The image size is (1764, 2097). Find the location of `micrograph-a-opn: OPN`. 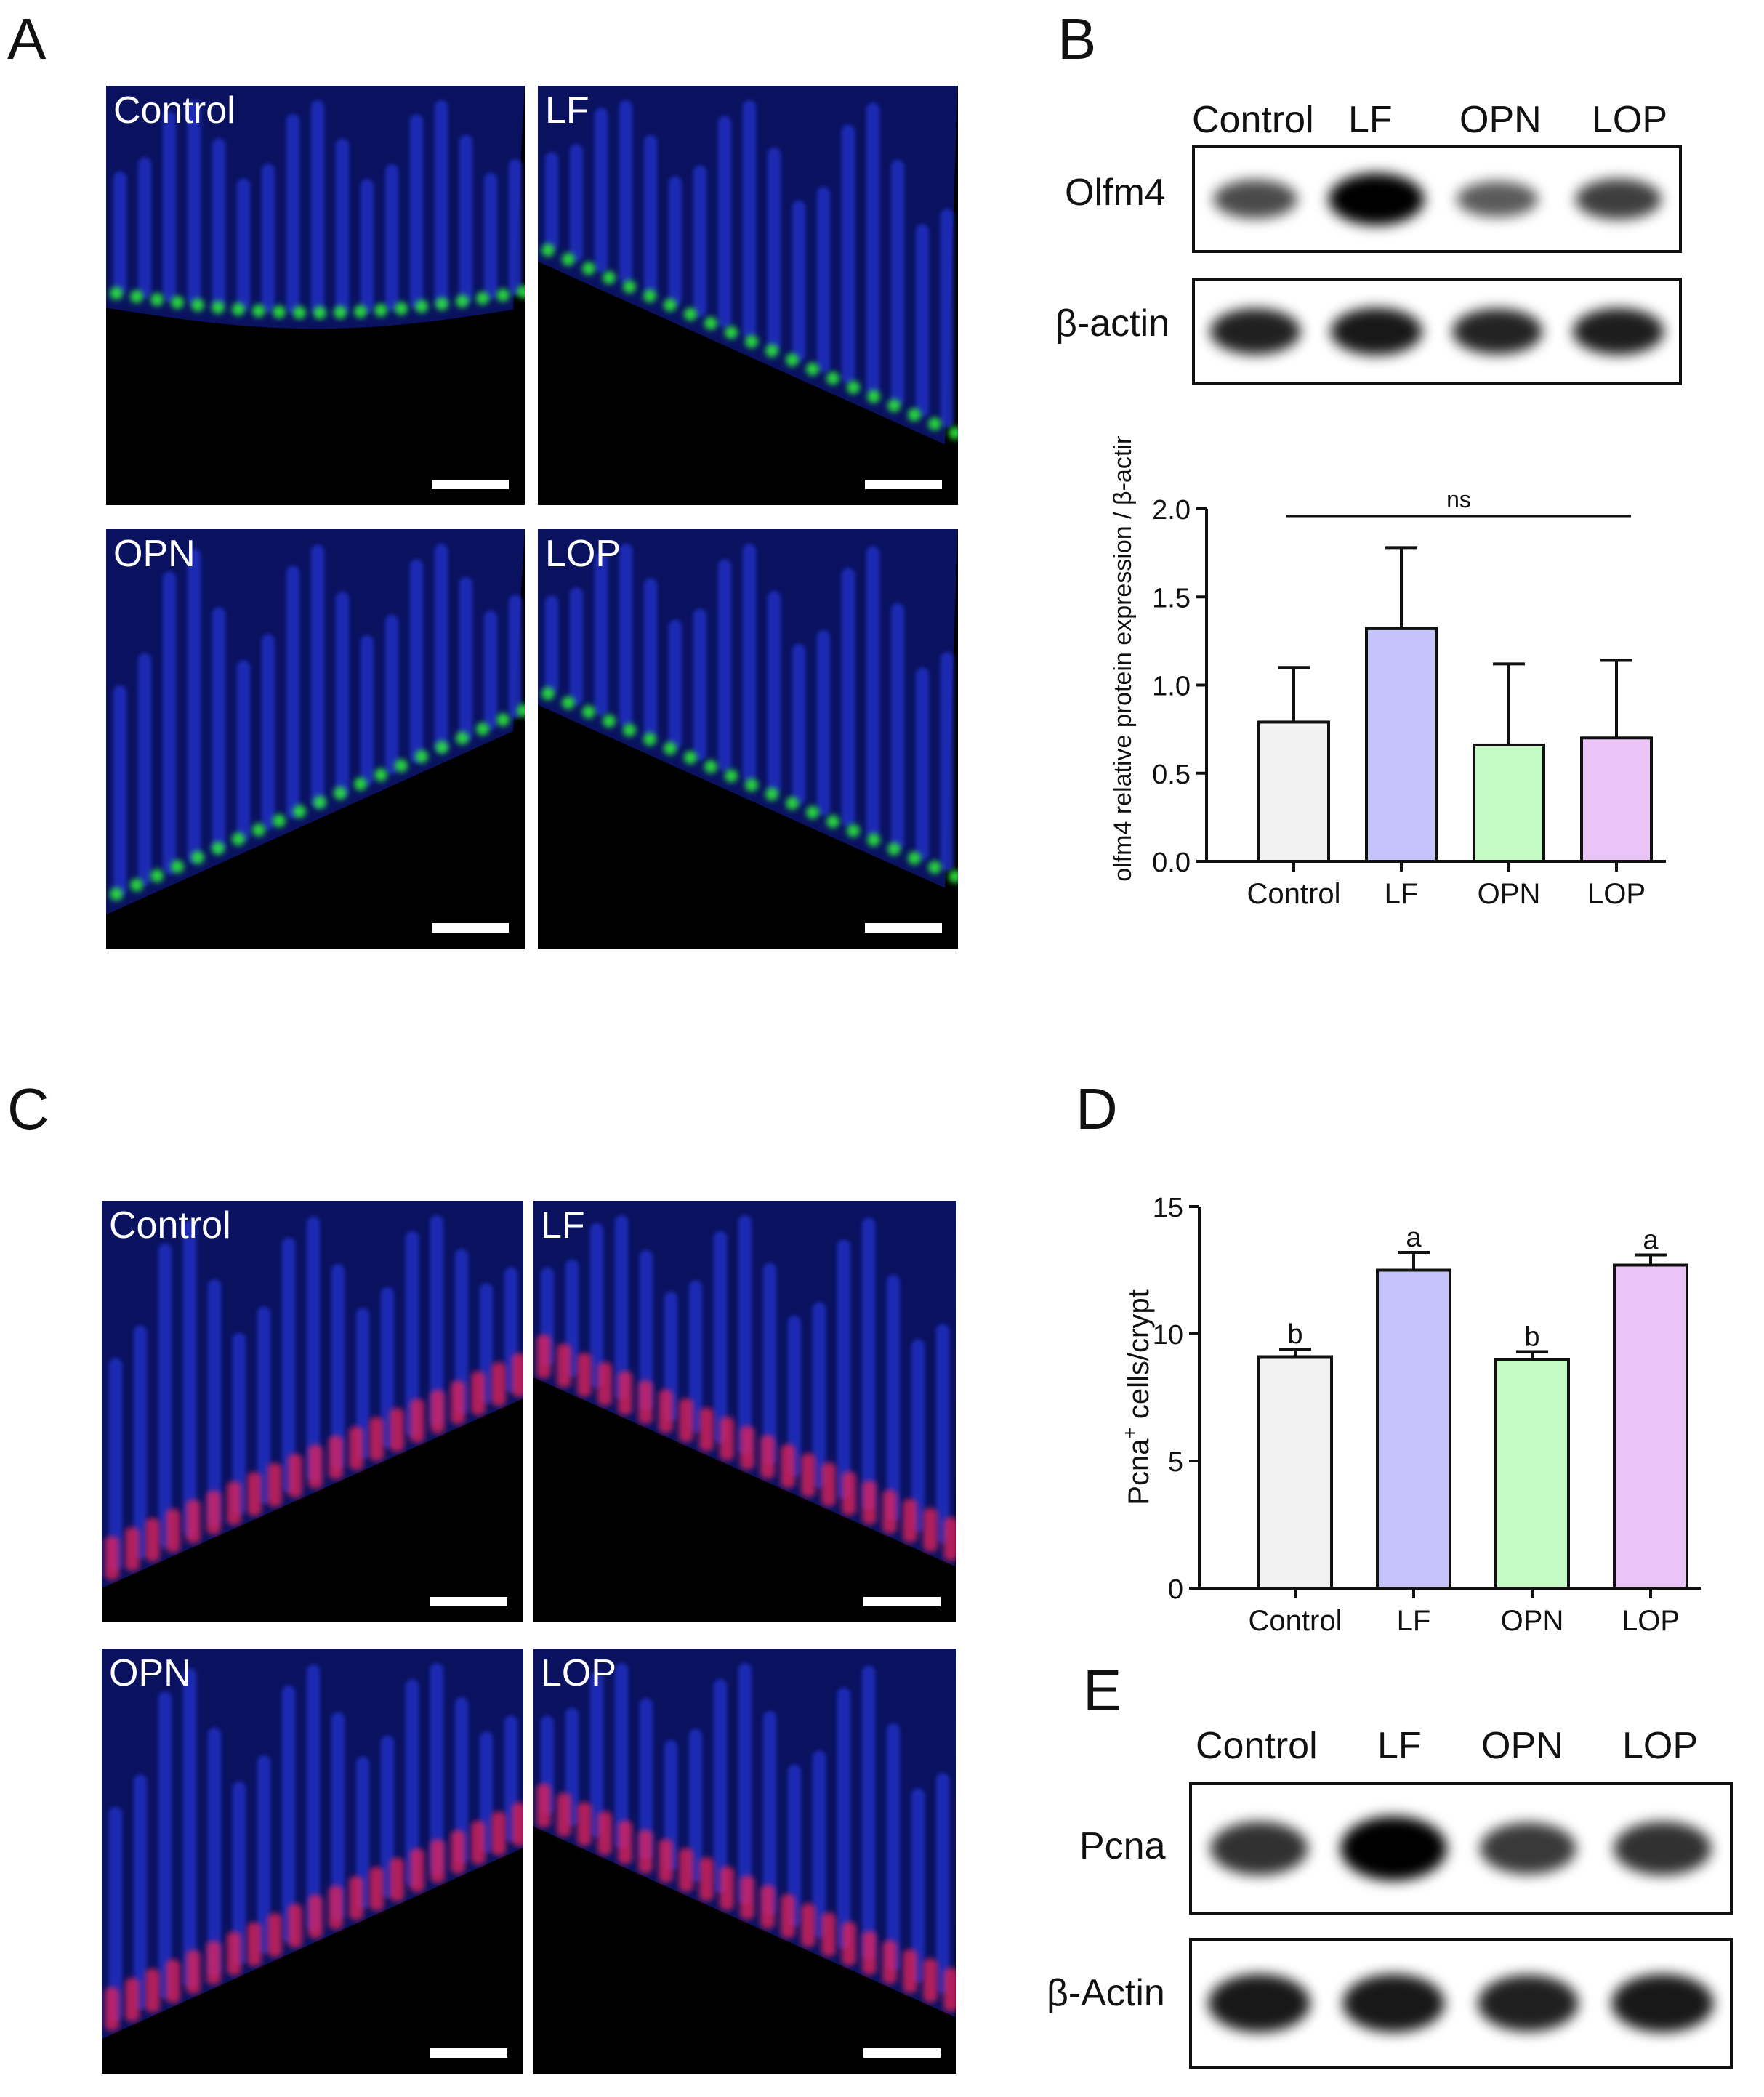

micrograph-a-opn: OPN is located at coordinates (315, 739).